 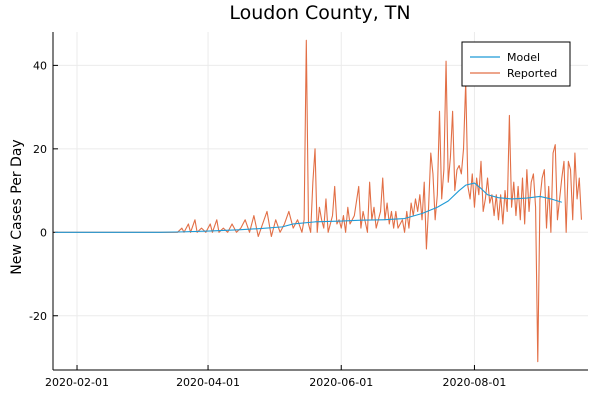 I want to click on legend: Model Reported, so click(x=516, y=64).